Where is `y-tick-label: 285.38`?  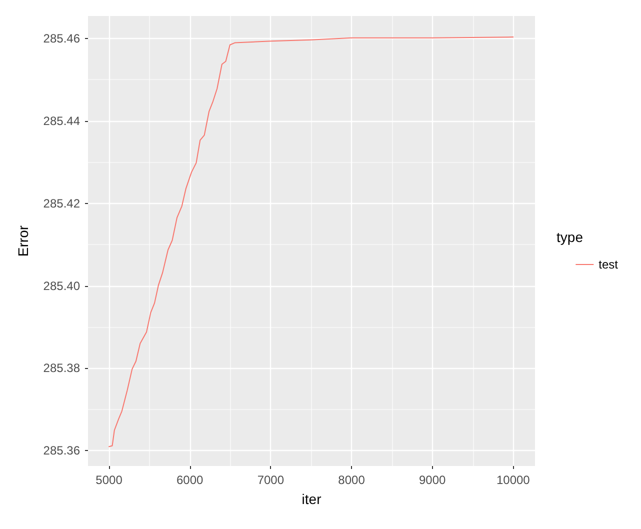 y-tick-label: 285.38 is located at coordinates (61, 368).